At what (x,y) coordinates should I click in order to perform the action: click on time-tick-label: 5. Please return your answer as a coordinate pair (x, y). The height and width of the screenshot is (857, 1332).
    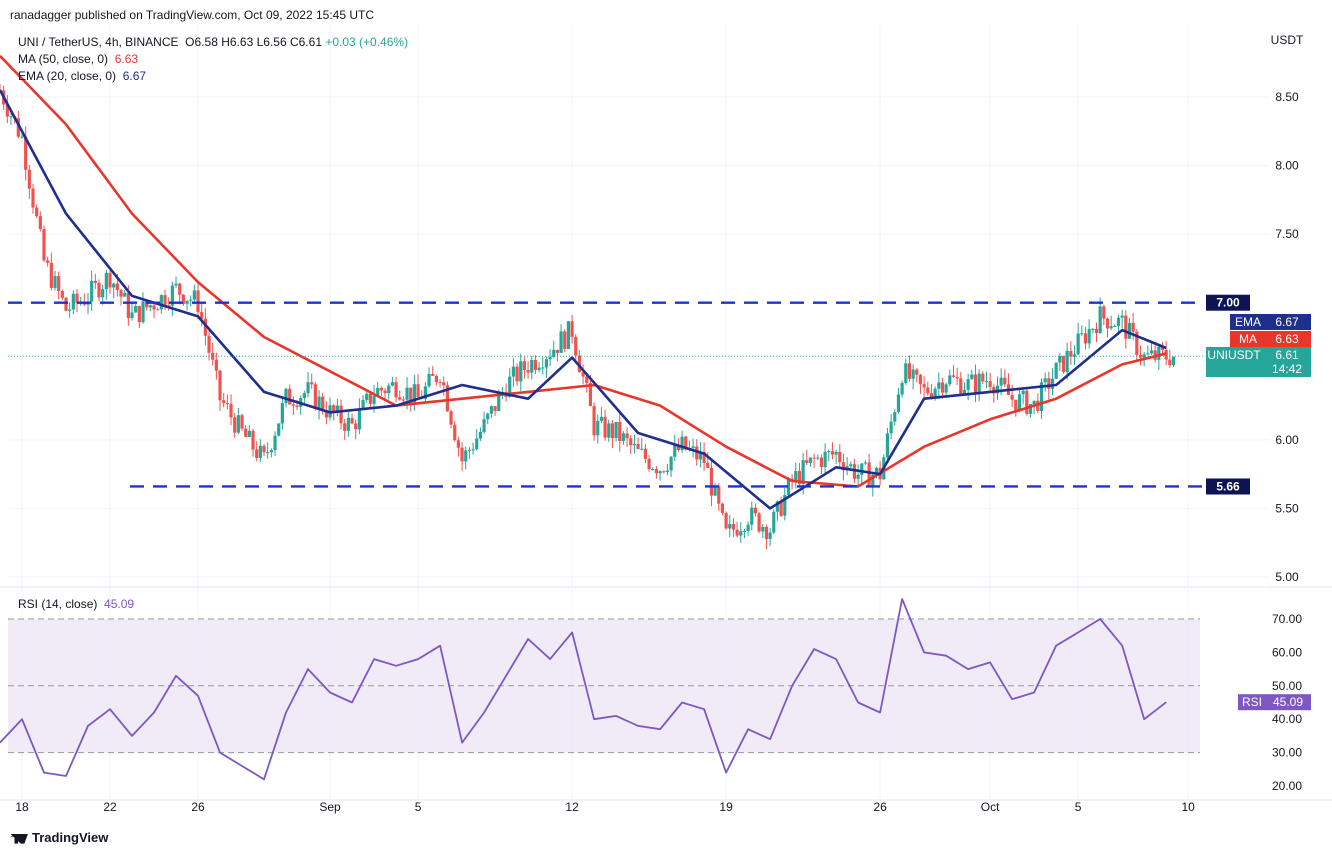
    Looking at the image, I should click on (1078, 807).